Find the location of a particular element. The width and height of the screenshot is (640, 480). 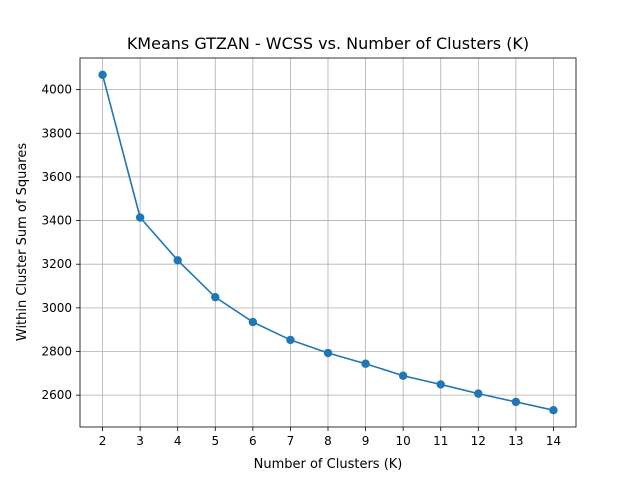

x-tick-label: 9 is located at coordinates (366, 441).